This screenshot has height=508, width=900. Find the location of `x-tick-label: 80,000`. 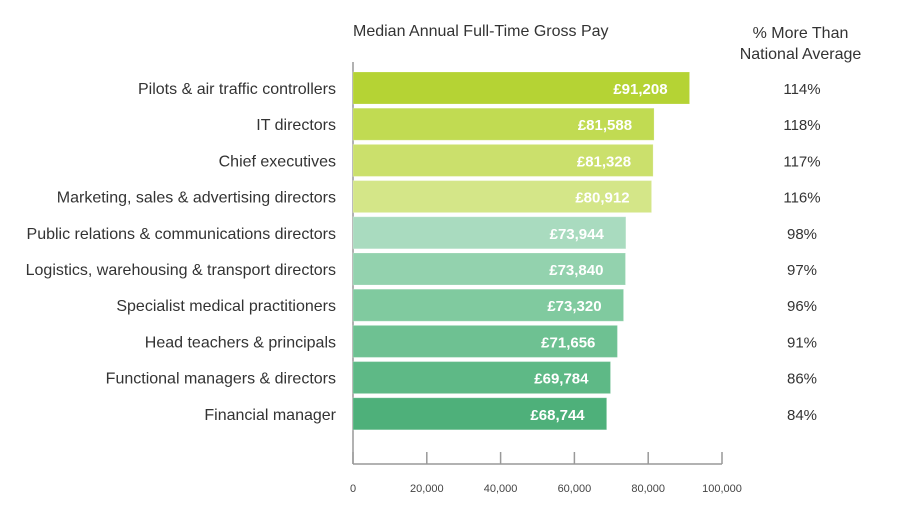

x-tick-label: 80,000 is located at coordinates (648, 489).